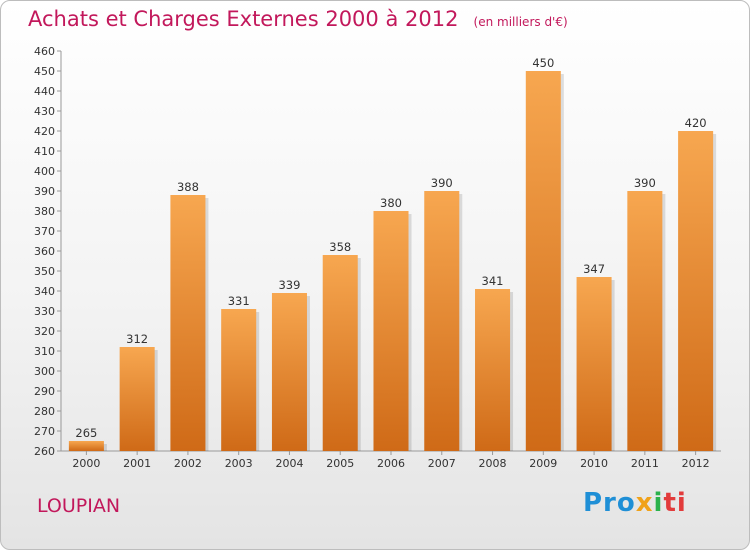 The width and height of the screenshot is (750, 550). Describe the element at coordinates (44, 251) in the screenshot. I see `y-tick-label: 360` at that location.